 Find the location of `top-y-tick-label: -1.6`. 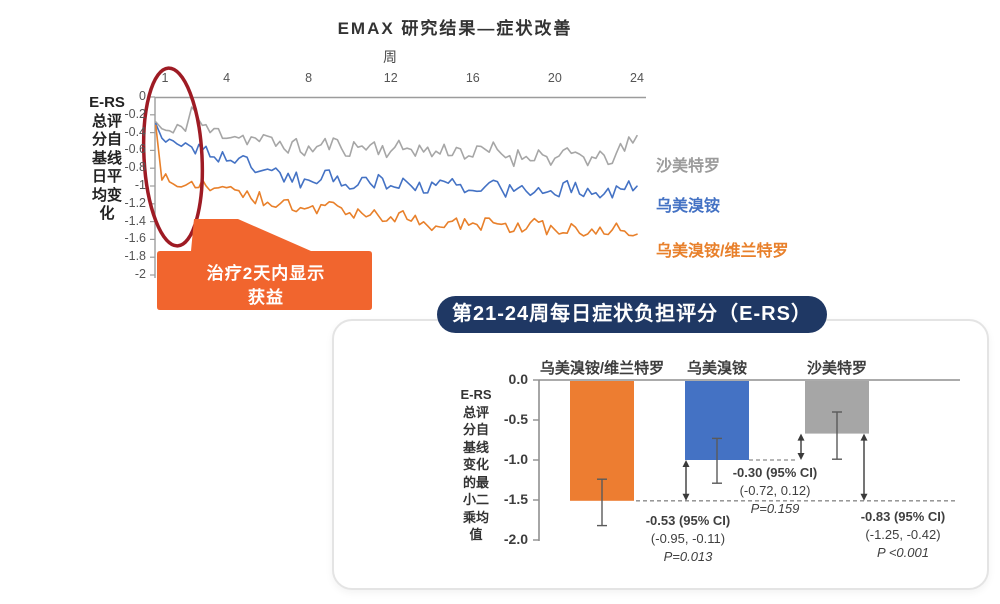

top-y-tick-label: -1.6 is located at coordinates (135, 238).